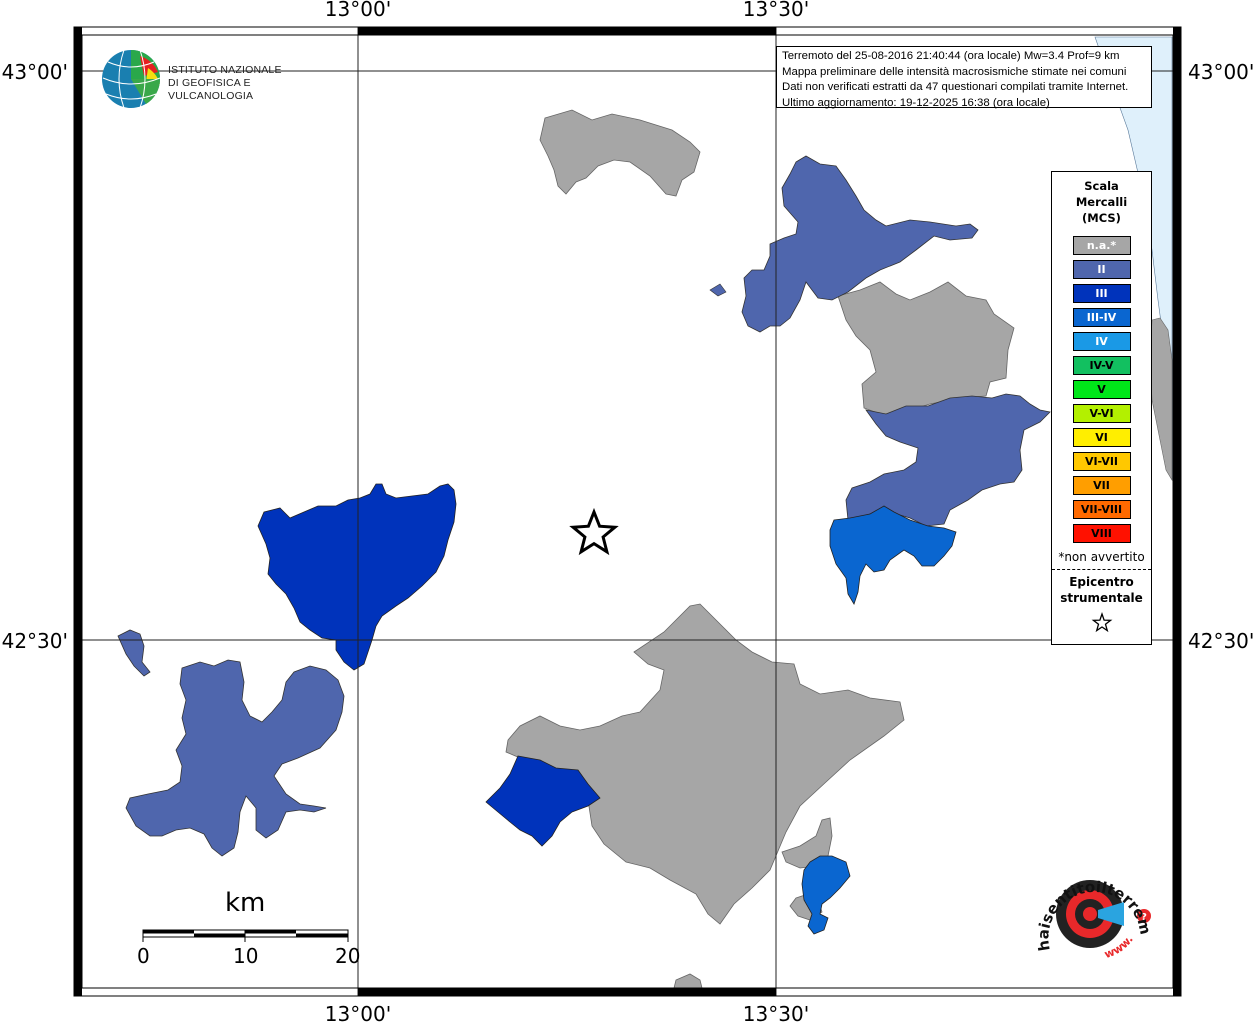 Image resolution: width=1254 pixels, height=1024 pixels. I want to click on frame-bar-right-lower, so click(1177, 814).